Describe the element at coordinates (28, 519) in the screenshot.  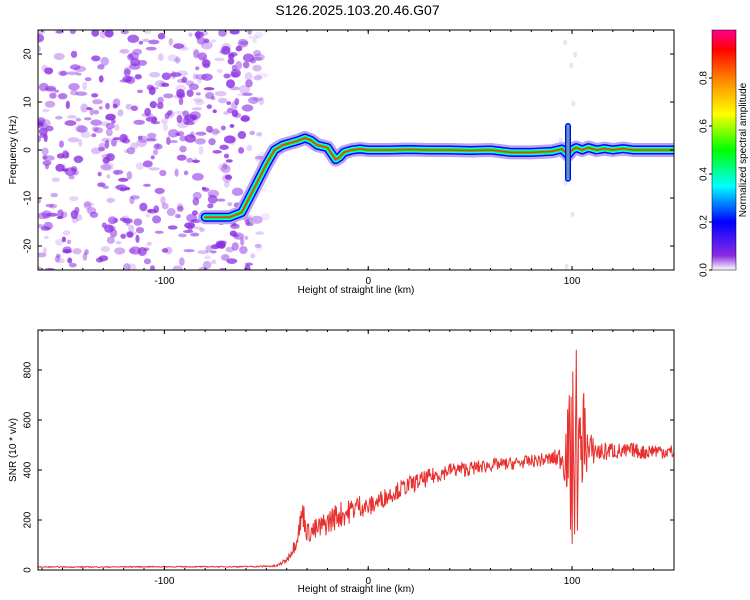
I see `snr-y-tick-label: 200` at that location.